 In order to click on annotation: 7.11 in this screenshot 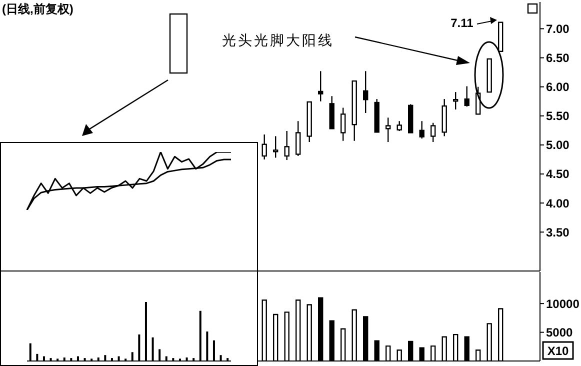, I will do `click(462, 23)`.